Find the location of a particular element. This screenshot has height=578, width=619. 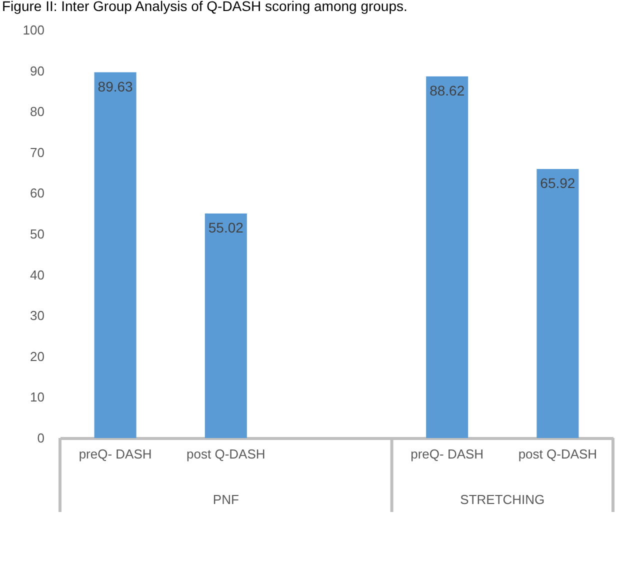

text: STRETCHING is located at coordinates (502, 499).